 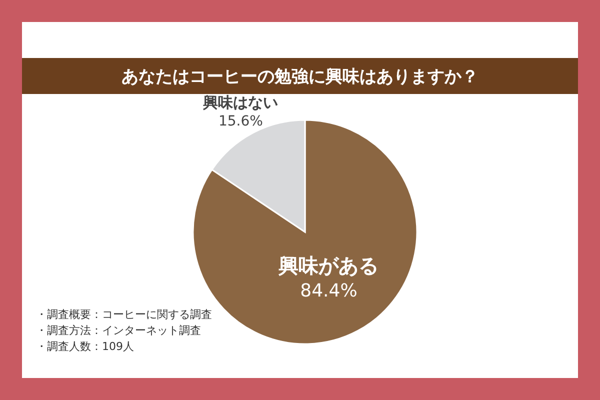 I want to click on slice-label: 興味はない, so click(x=240, y=102).